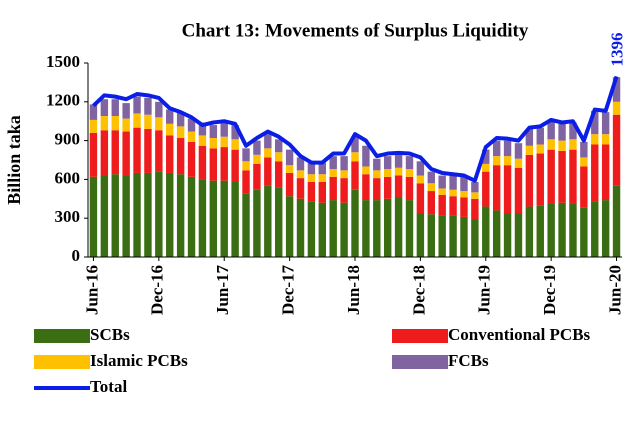 The height and width of the screenshot is (426, 634). What do you see at coordinates (110, 334) in the screenshot?
I see `legend-label: SCBs` at bounding box center [110, 334].